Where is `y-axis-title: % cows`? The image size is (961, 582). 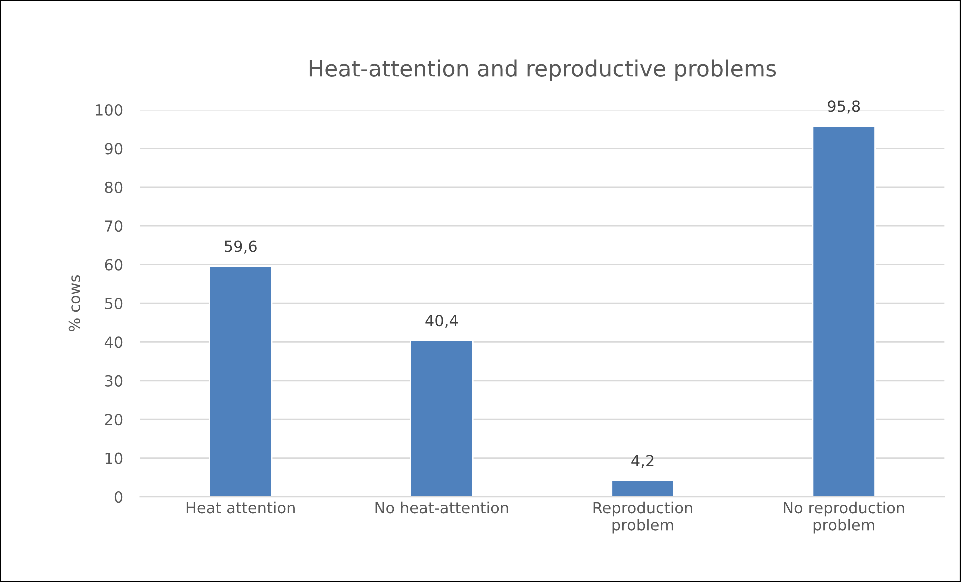
y-axis-title: % cows is located at coordinates (74, 303).